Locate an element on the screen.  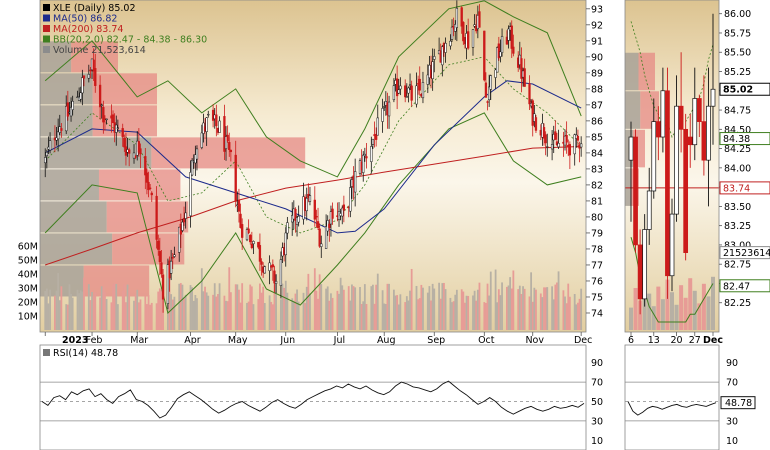
volume-tick-label: 60M is located at coordinates (28, 247).